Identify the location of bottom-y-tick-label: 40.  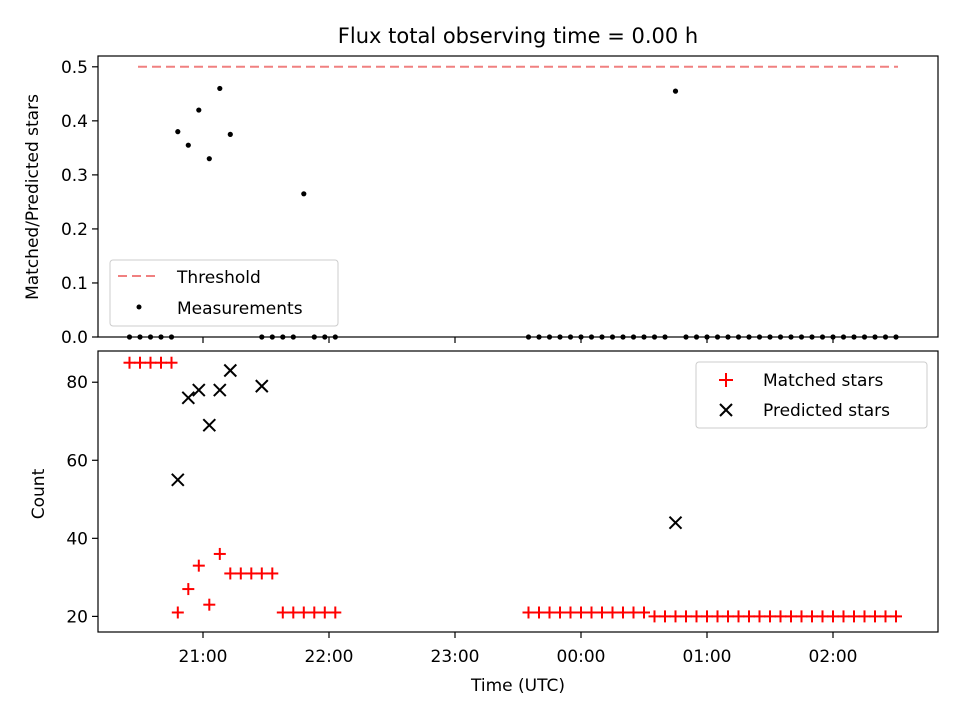
(77, 539).